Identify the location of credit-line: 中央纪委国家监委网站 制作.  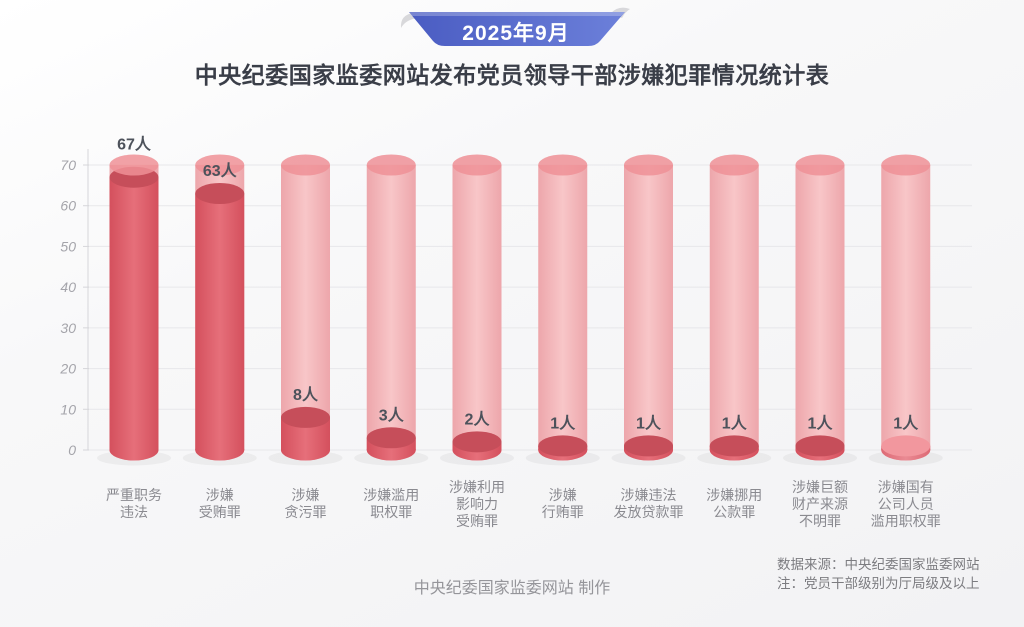
(512, 588).